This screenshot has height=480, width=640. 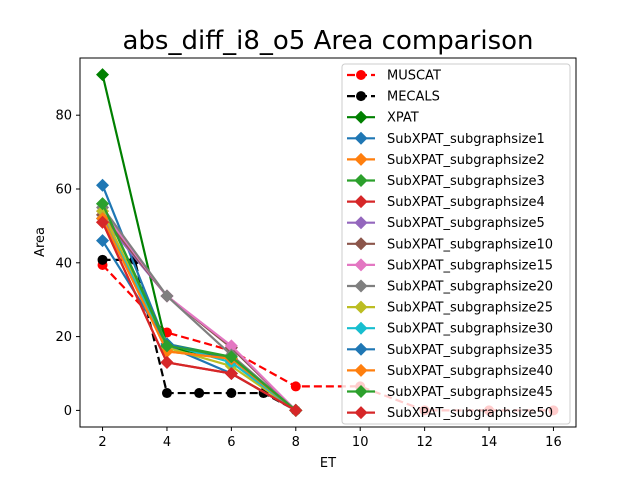 I want to click on legend-item: SubXPAT_subgraphsize40, so click(x=450, y=371).